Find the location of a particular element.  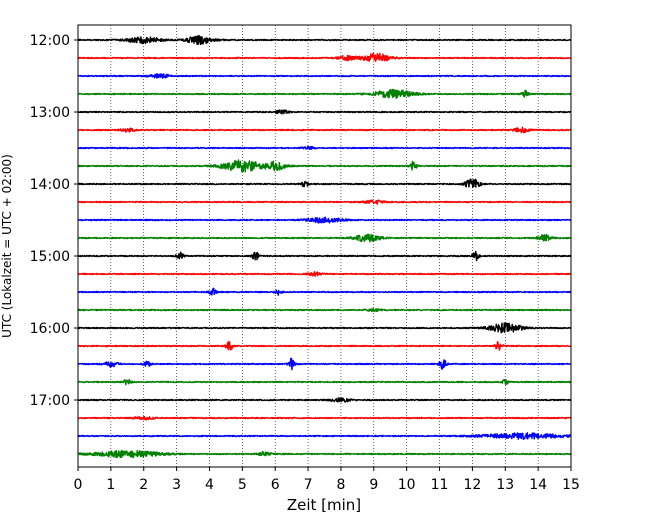

x-tick-label: 4 is located at coordinates (209, 485).